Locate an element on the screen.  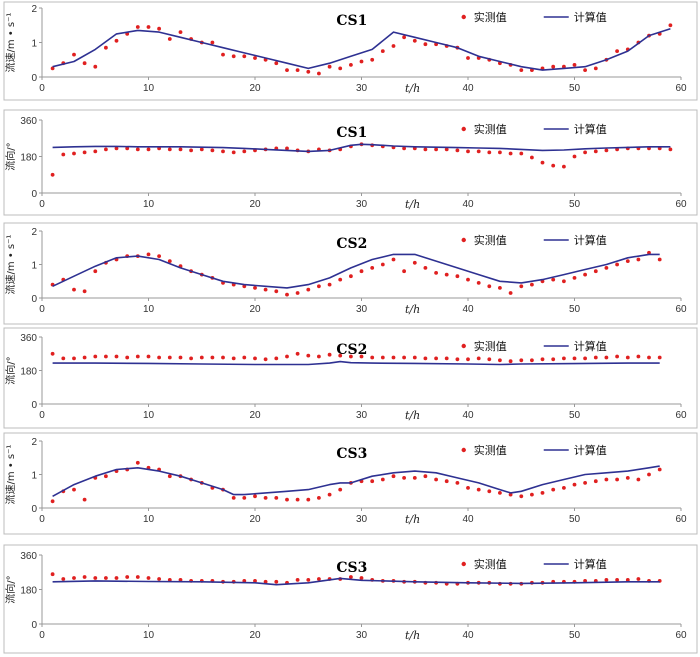
x-tick-label: 60 is located at coordinates (681, 88).